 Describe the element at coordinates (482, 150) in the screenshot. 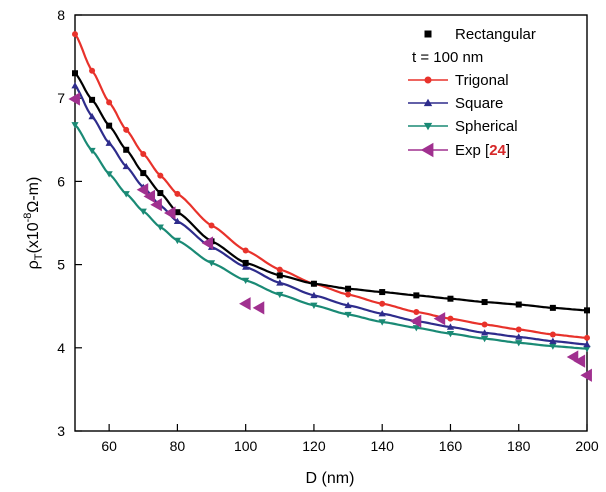

I see `legend-label: Exp [24]` at that location.